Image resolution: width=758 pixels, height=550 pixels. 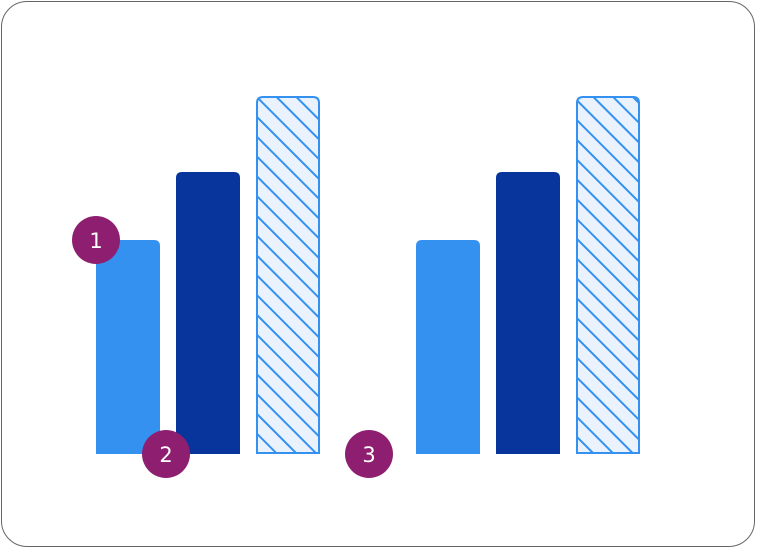 I want to click on bar-group-2-bar-hatched, so click(x=608, y=275).